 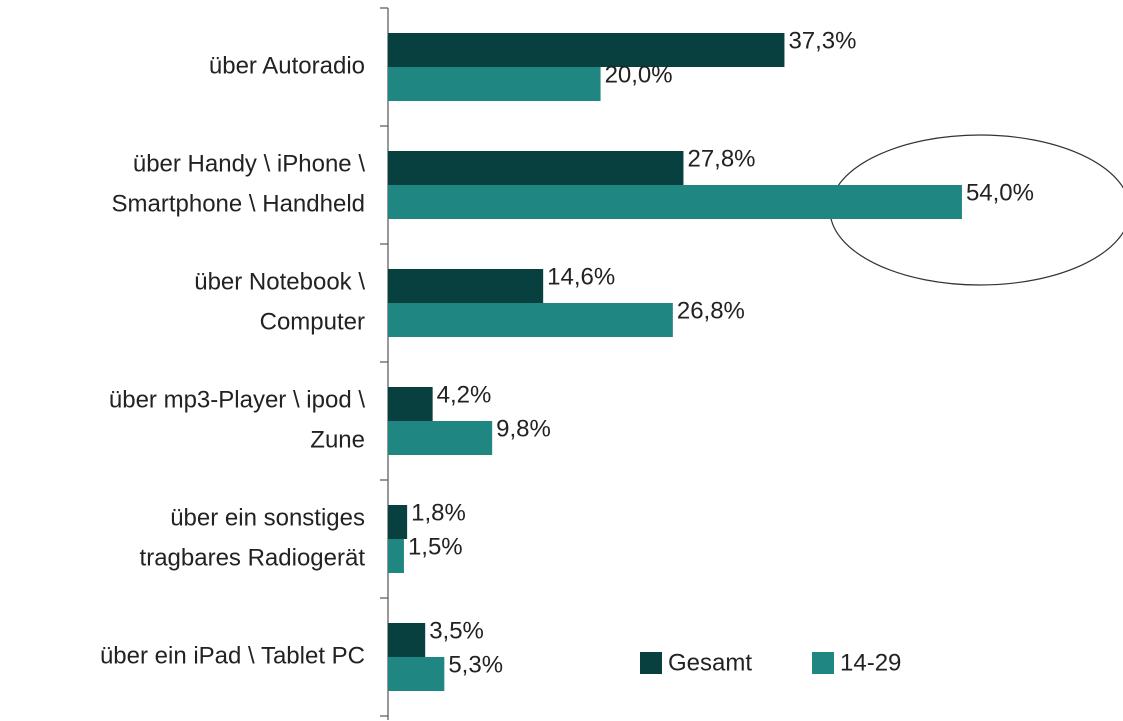 I want to click on legend-label: 14-29, so click(x=870, y=662).